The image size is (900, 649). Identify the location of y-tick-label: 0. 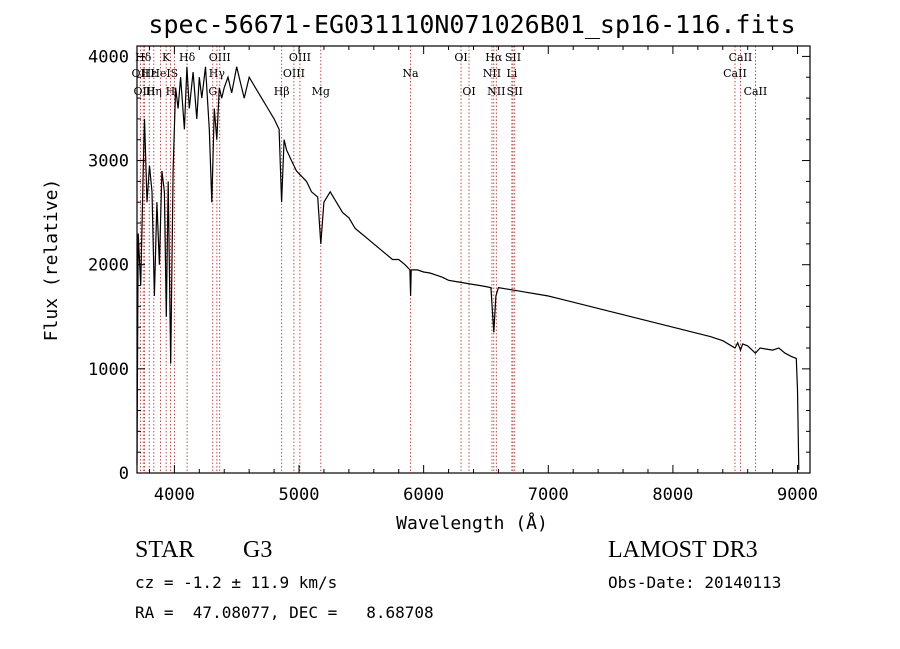
(124, 474).